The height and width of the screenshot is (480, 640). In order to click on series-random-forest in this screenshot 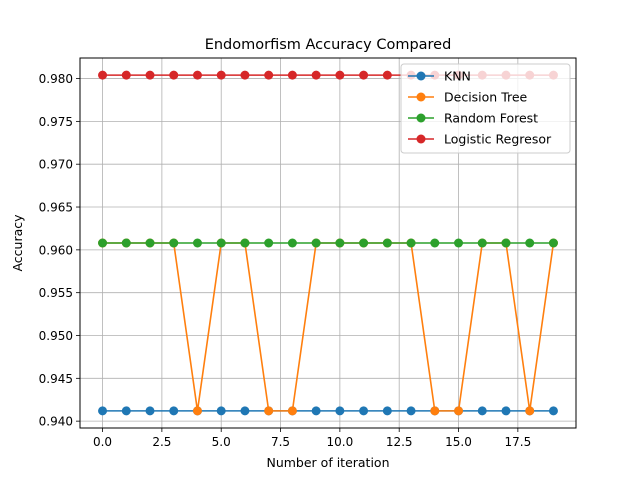, I will do `click(328, 243)`.